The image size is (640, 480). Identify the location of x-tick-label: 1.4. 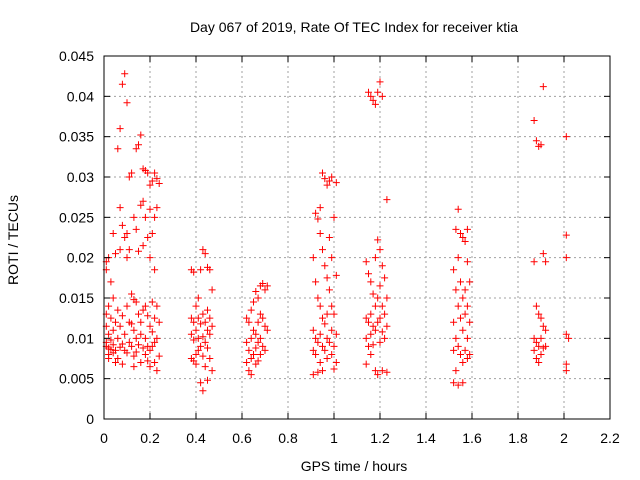
(426, 438).